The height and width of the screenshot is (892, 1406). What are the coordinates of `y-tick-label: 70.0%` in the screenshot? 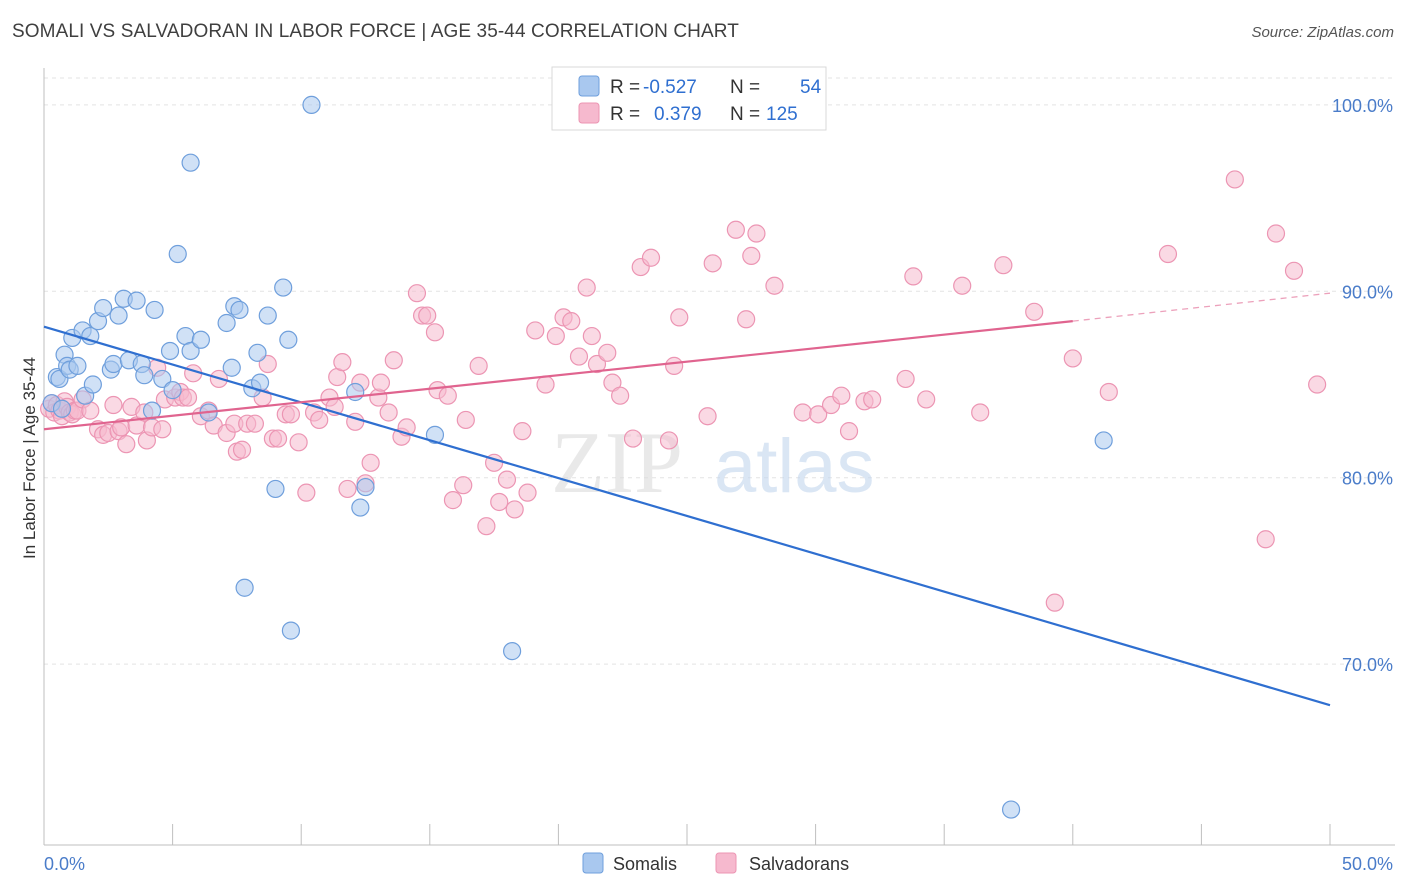 It's located at (1367, 665).